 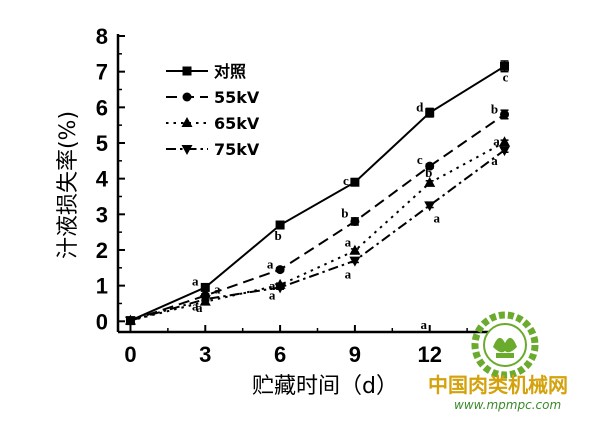 What do you see at coordinates (213, 110) in the screenshot?
I see `legend: 对照 55kV 65kV 75kV` at bounding box center [213, 110].